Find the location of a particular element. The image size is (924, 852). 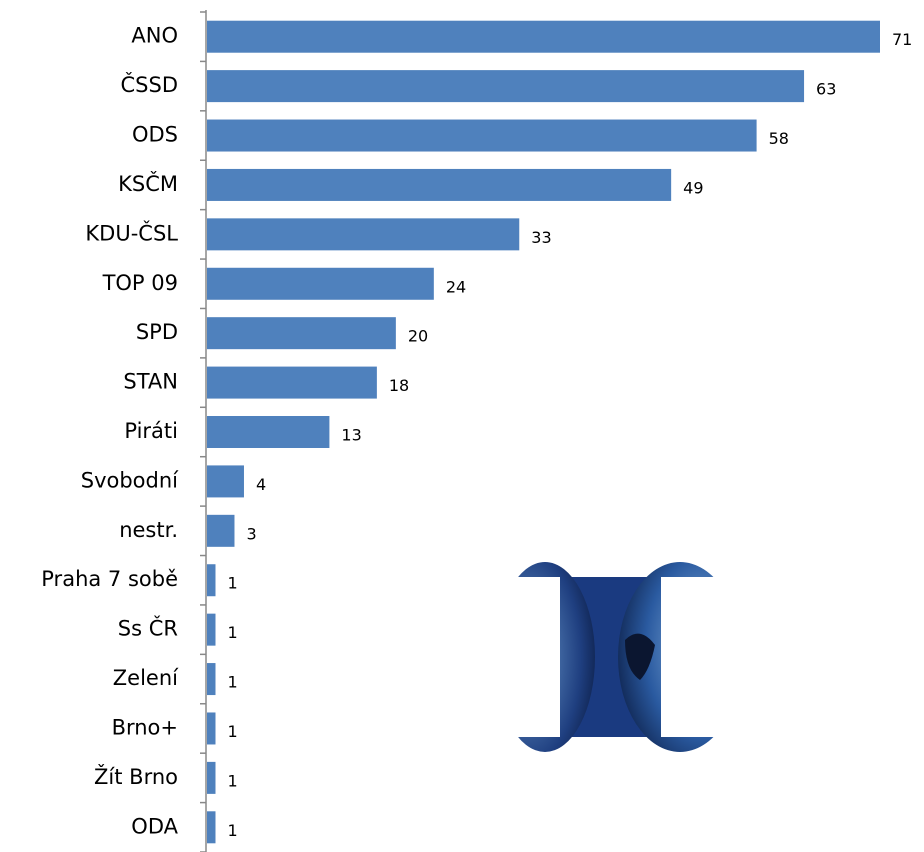

category-label: Piráti is located at coordinates (151, 431).